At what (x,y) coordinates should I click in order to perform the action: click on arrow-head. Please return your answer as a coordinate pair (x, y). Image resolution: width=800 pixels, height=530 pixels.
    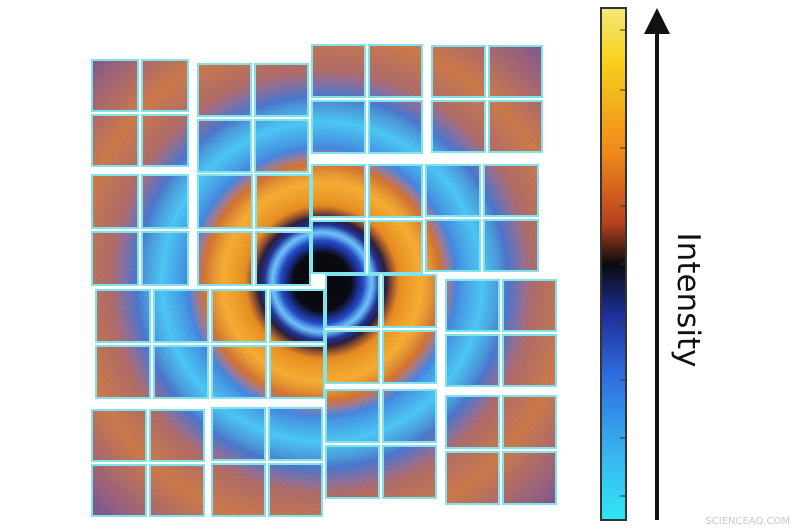
    Looking at the image, I should click on (657, 21).